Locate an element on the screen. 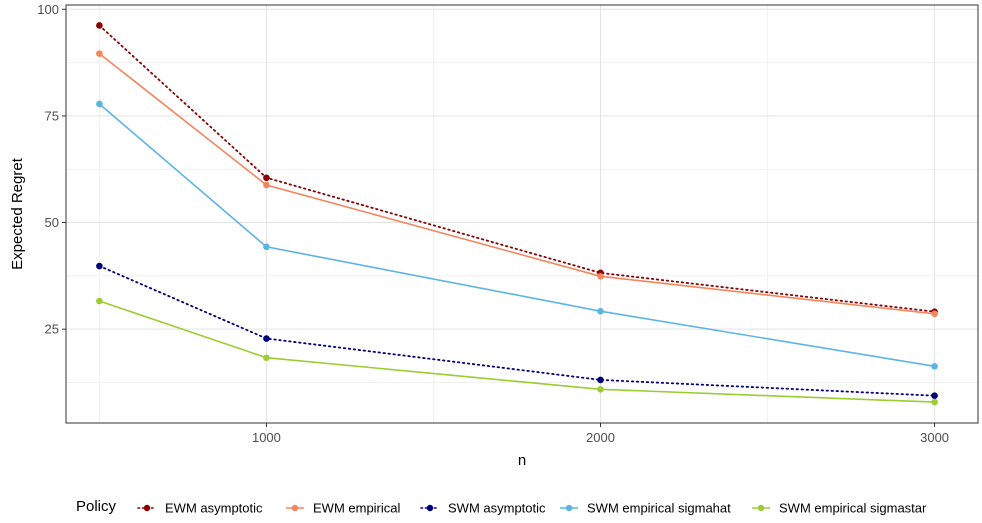  y-tick-label: 75 is located at coordinates (52, 115).